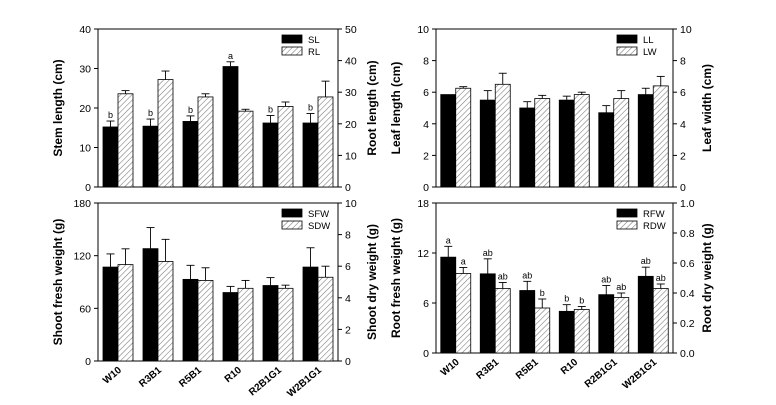 The image size is (776, 405). I want to click on y-axis-title: Shoot fresh weight (g), so click(58, 282).